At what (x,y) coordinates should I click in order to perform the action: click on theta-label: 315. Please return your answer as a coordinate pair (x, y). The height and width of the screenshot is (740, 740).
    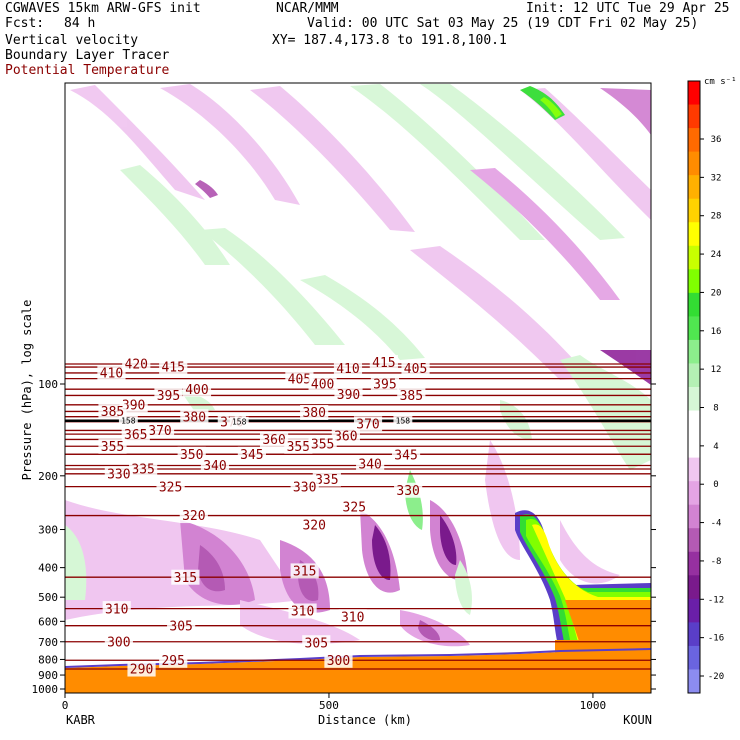
    Looking at the image, I should click on (304, 572).